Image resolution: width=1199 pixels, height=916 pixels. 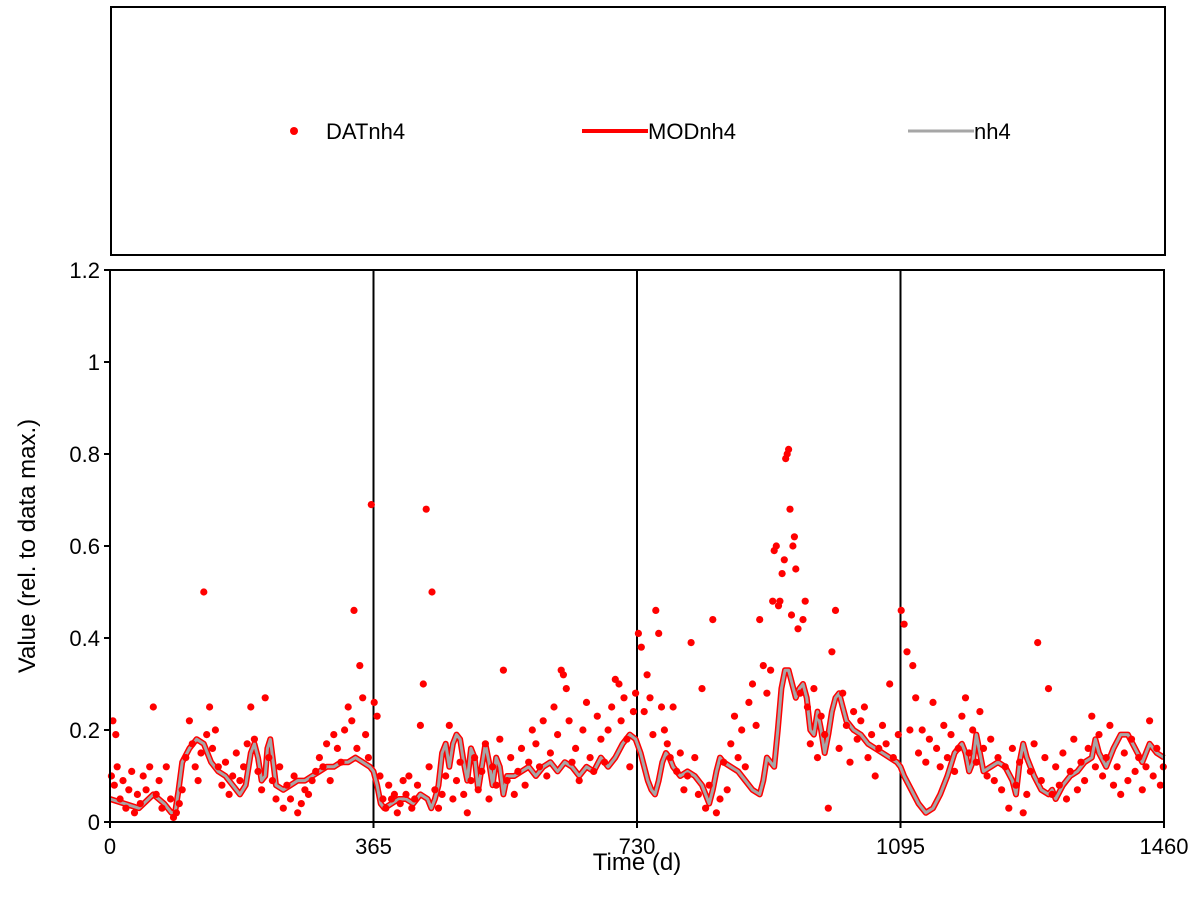 I want to click on legend-marker-datnh4, so click(x=294, y=131).